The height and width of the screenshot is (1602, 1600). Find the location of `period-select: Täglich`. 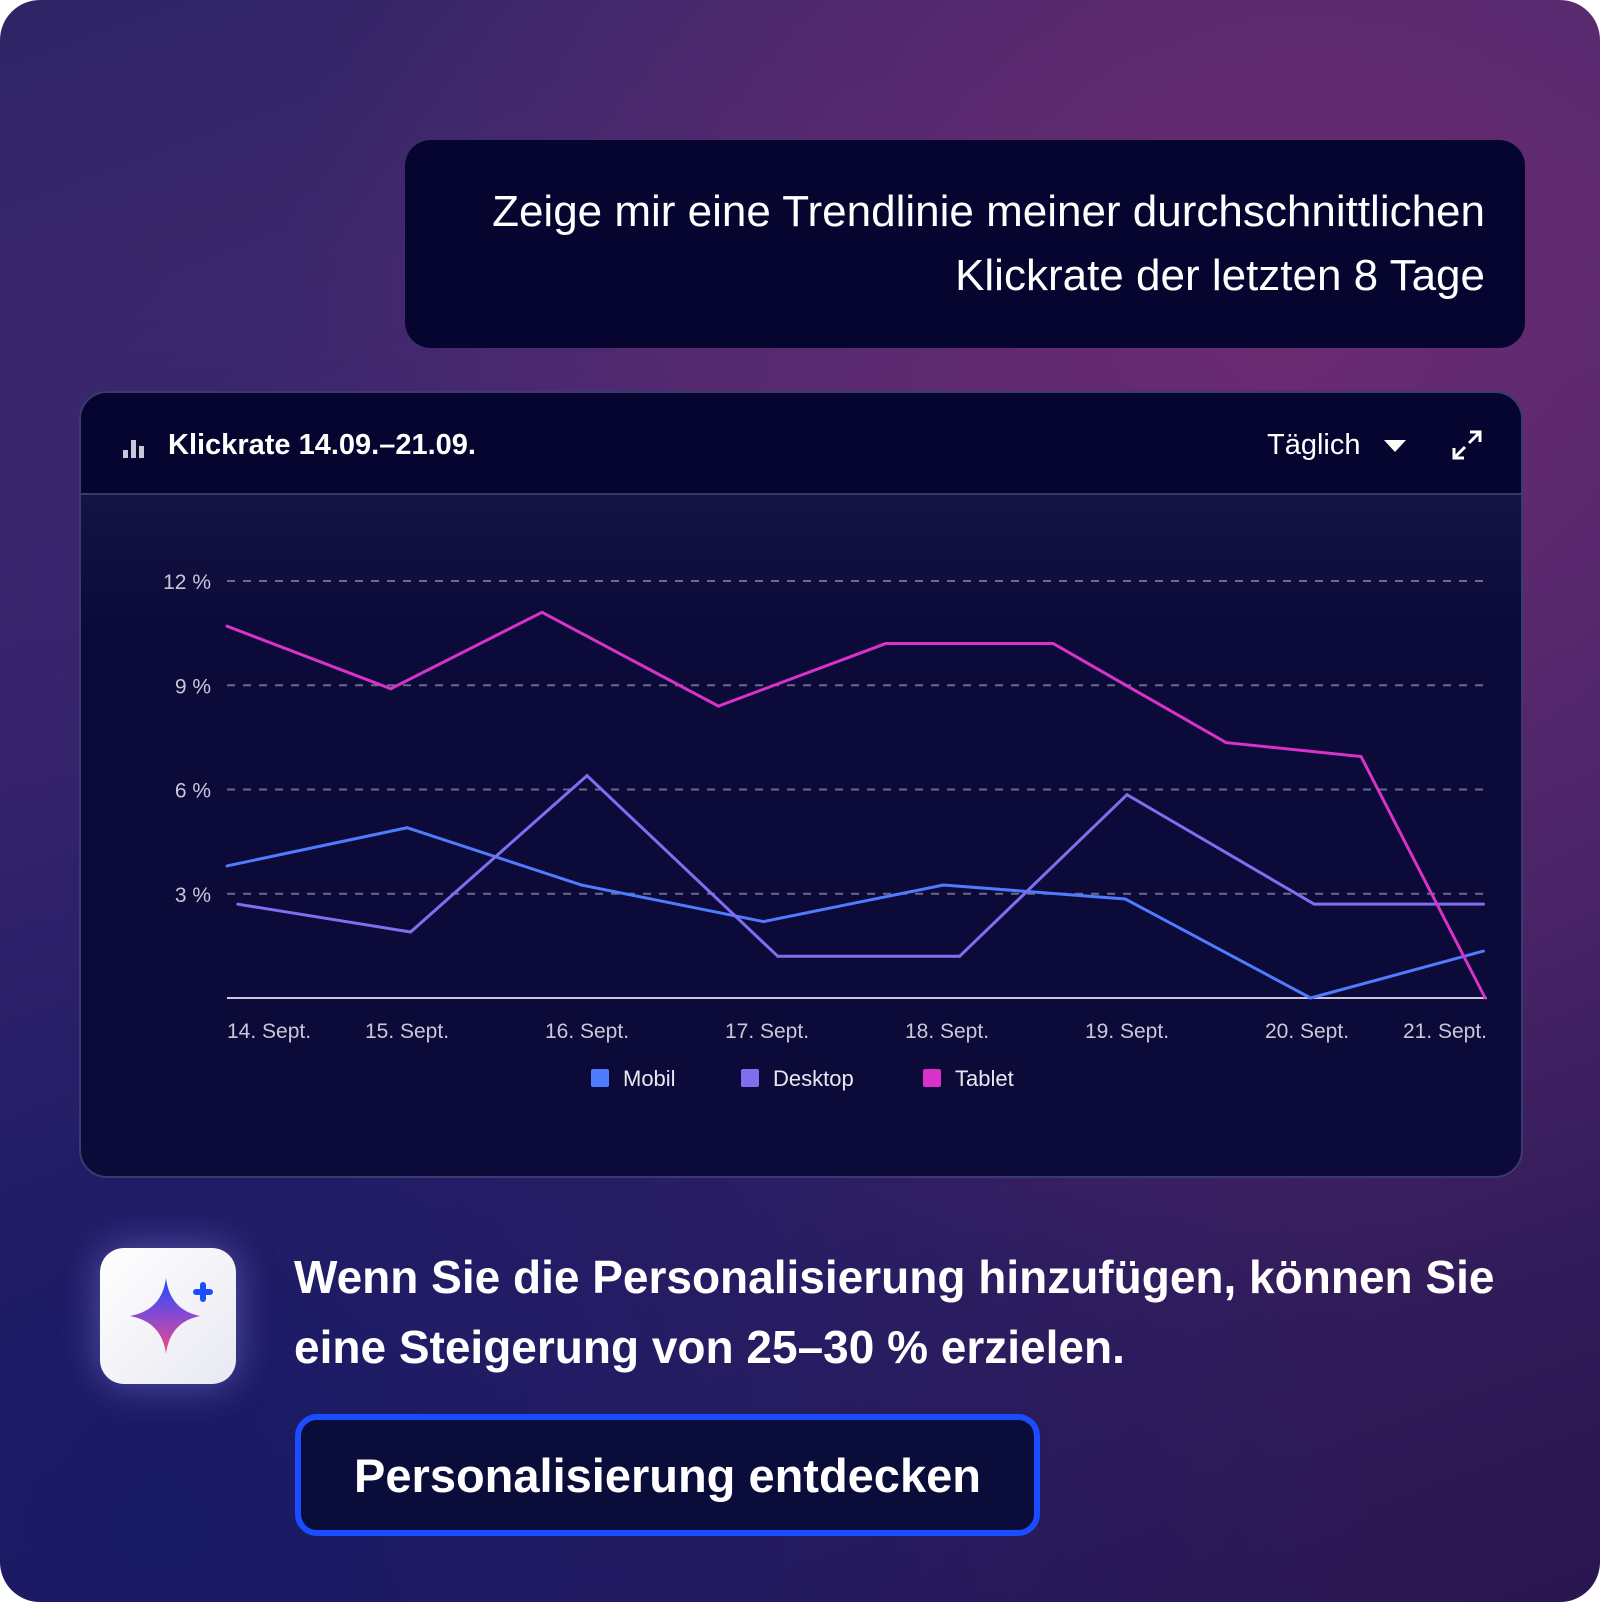

period-select: Täglich is located at coordinates (1314, 445).